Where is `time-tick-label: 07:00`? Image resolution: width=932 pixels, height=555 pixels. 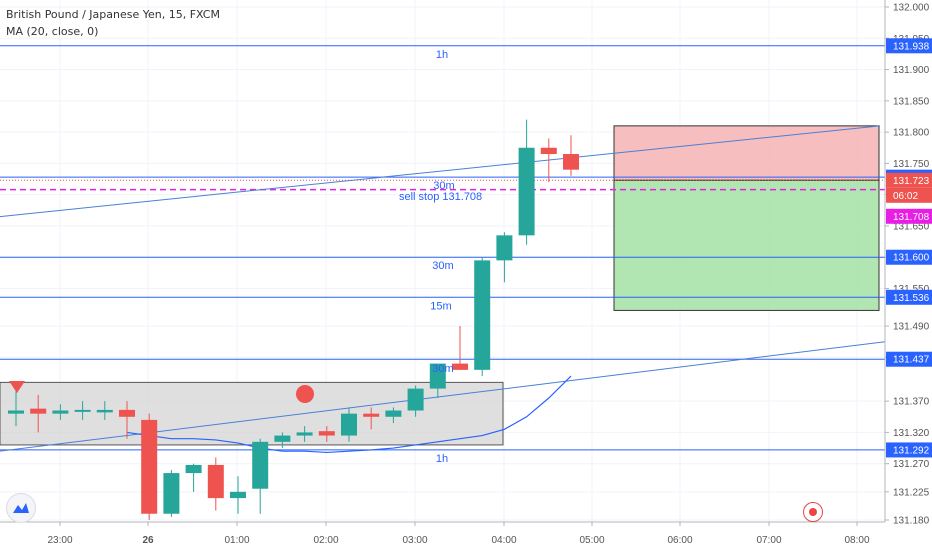 time-tick-label: 07:00 is located at coordinates (768, 540).